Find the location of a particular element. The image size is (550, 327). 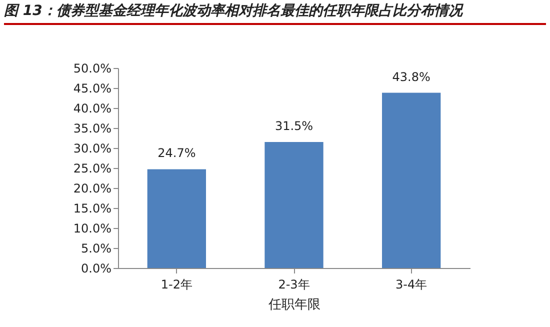

x-tick-label: 1-2年 is located at coordinates (176, 285).